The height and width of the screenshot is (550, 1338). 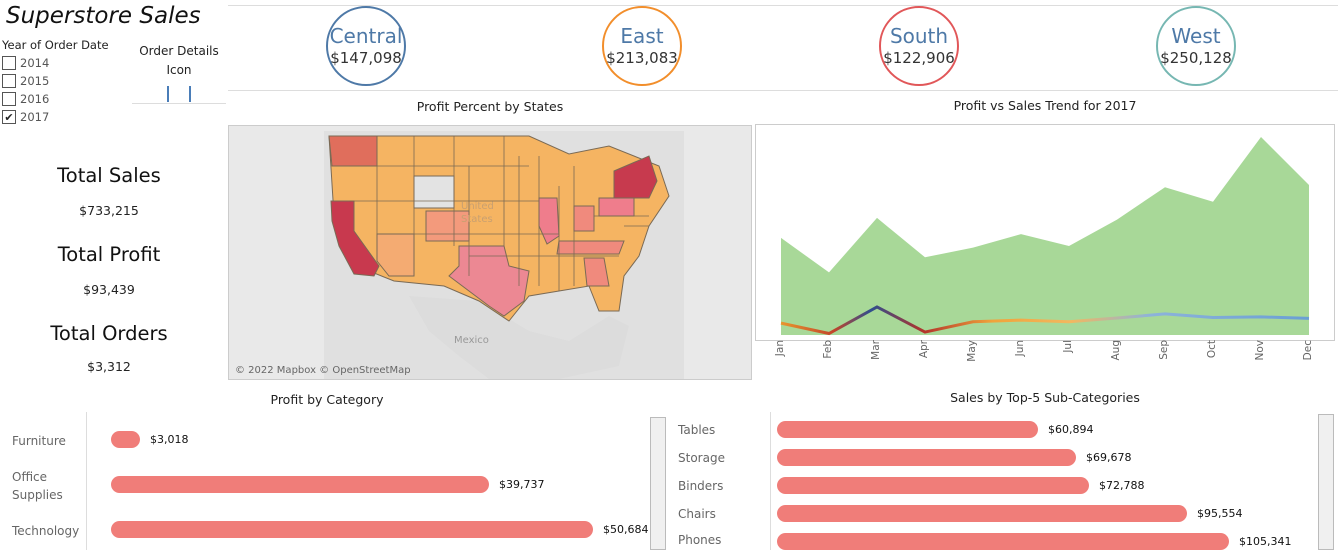 What do you see at coordinates (635, 177) in the screenshot?
I see `new-york-state` at bounding box center [635, 177].